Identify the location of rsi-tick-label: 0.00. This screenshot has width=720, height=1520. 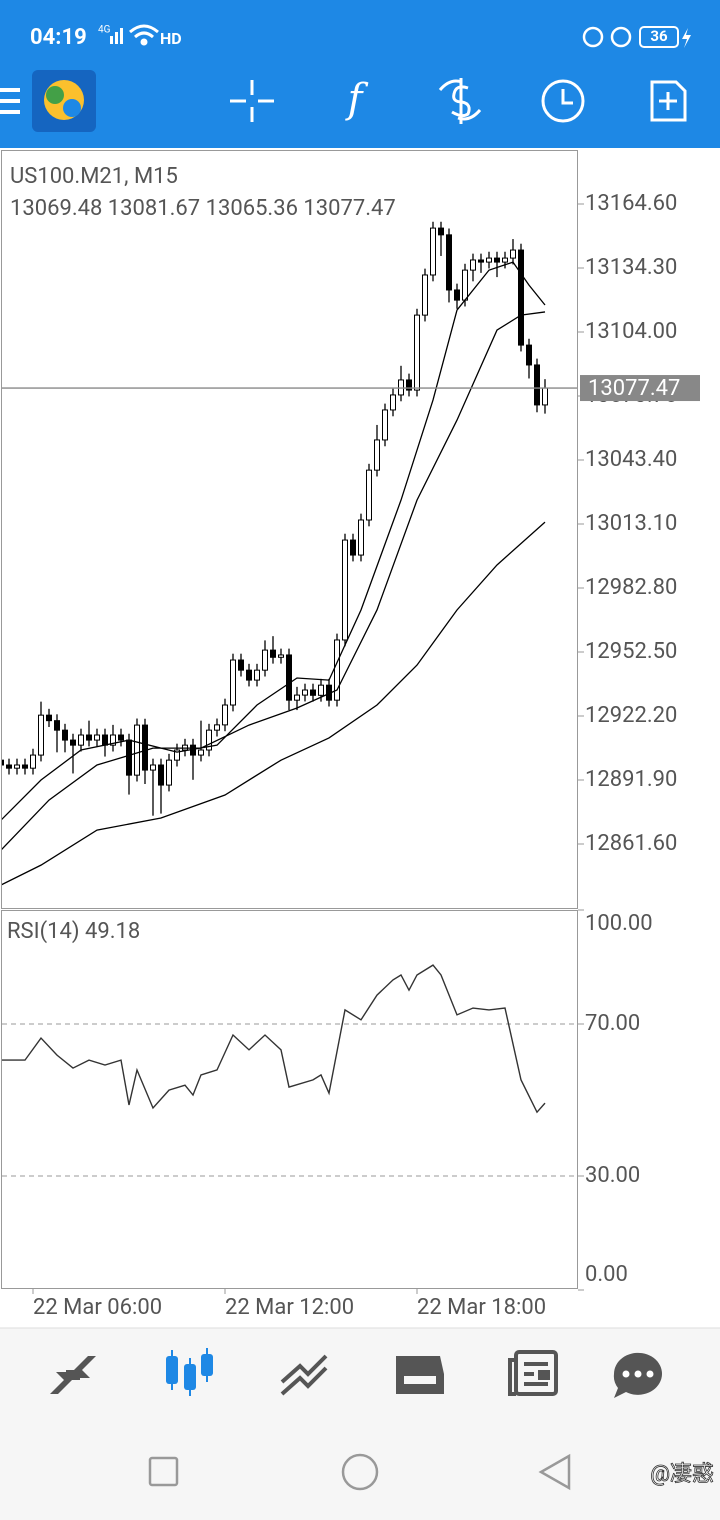
(606, 1274).